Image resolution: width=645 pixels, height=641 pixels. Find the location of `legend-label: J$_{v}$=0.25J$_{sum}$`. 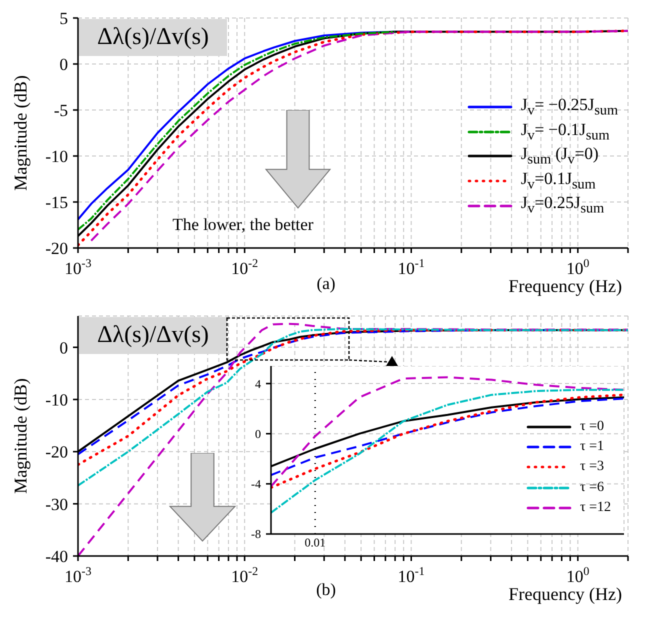

legend-label: J$_{v}$=0.25J$_{sum}$ is located at coordinates (562, 205).